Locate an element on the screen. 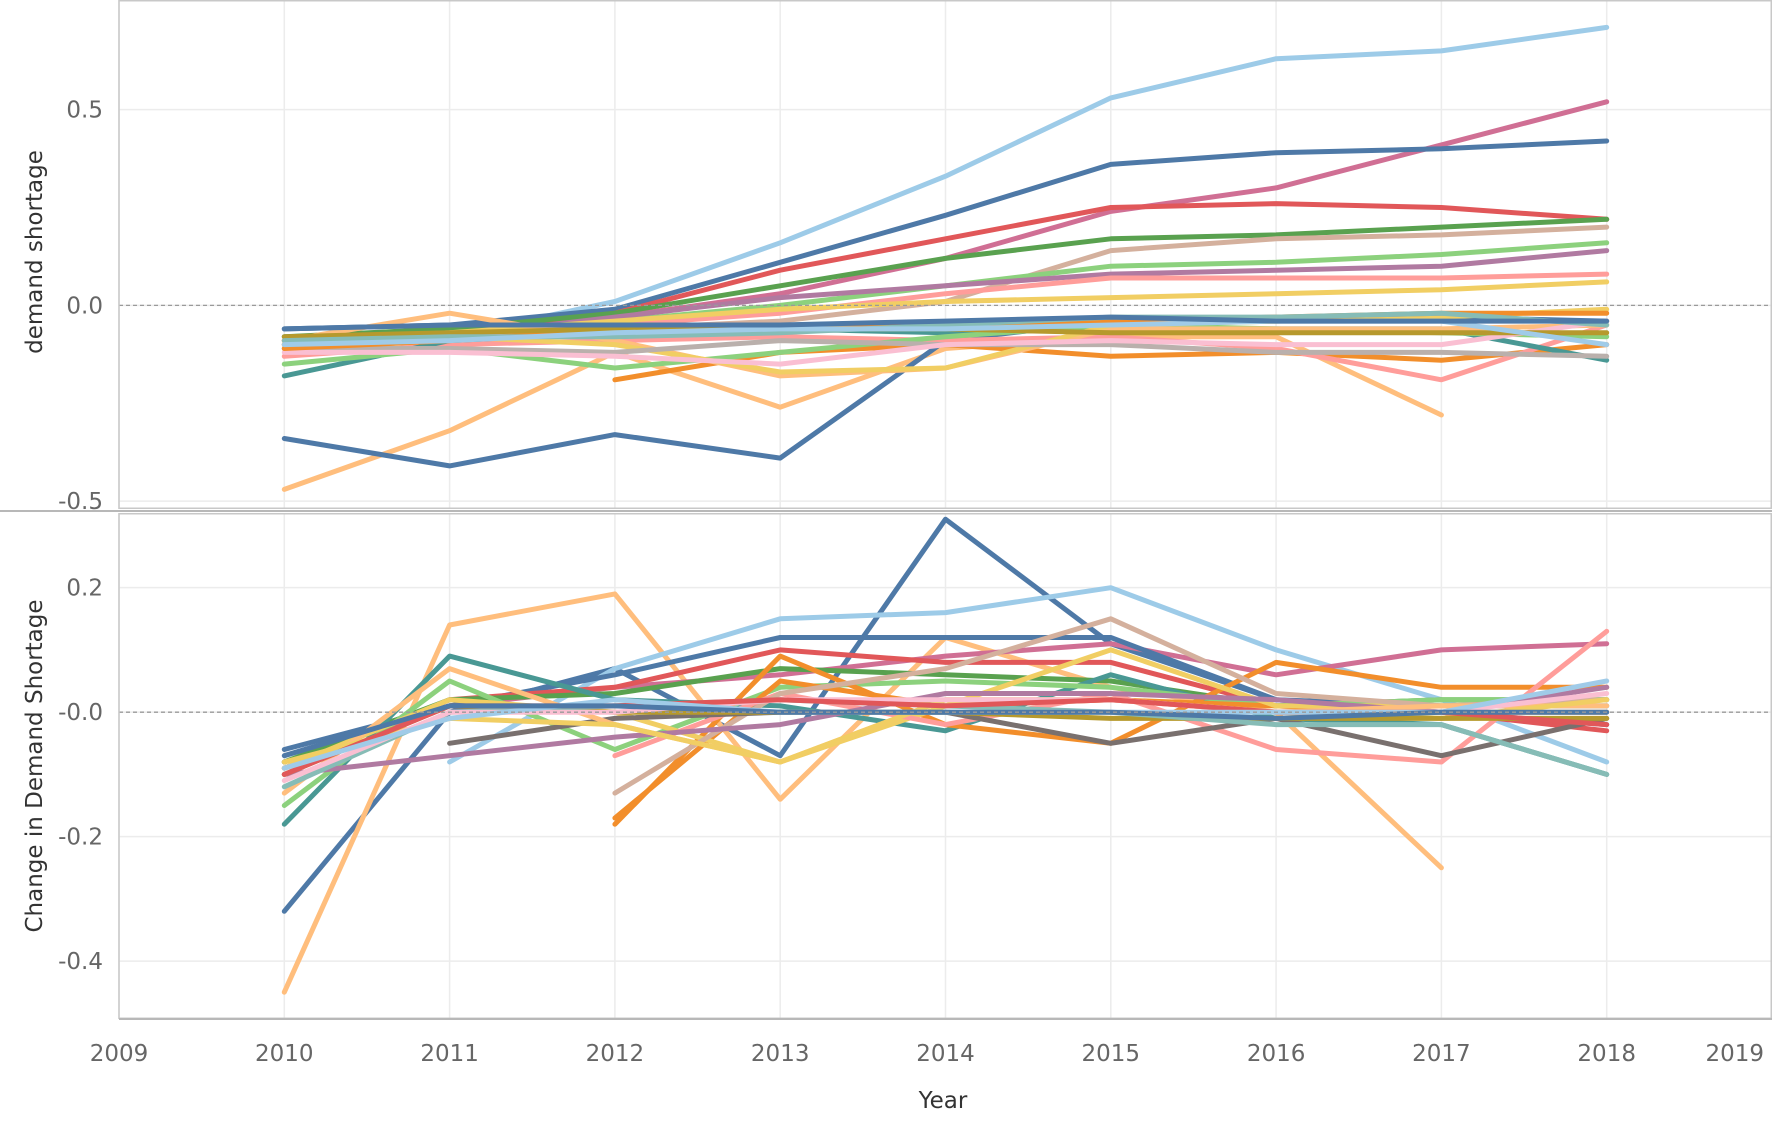  x-tick-label-2011: 2011 is located at coordinates (449, 1054).